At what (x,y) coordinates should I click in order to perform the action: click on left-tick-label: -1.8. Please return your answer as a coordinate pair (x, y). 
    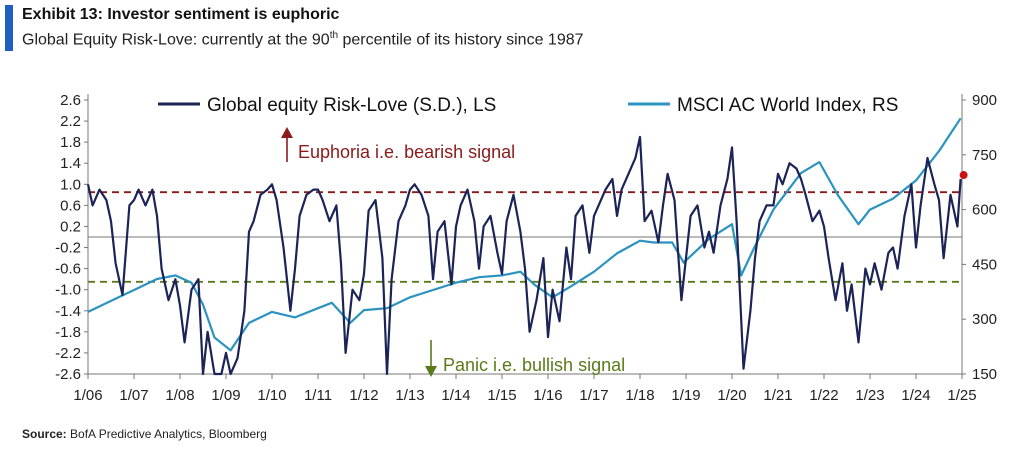
    Looking at the image, I should click on (68, 332).